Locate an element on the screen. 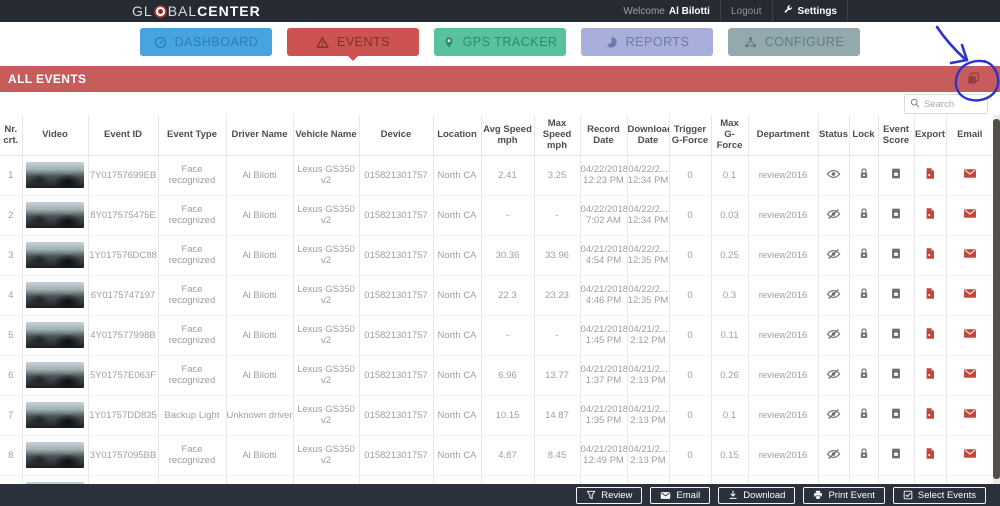  search-input is located at coordinates (953, 104).